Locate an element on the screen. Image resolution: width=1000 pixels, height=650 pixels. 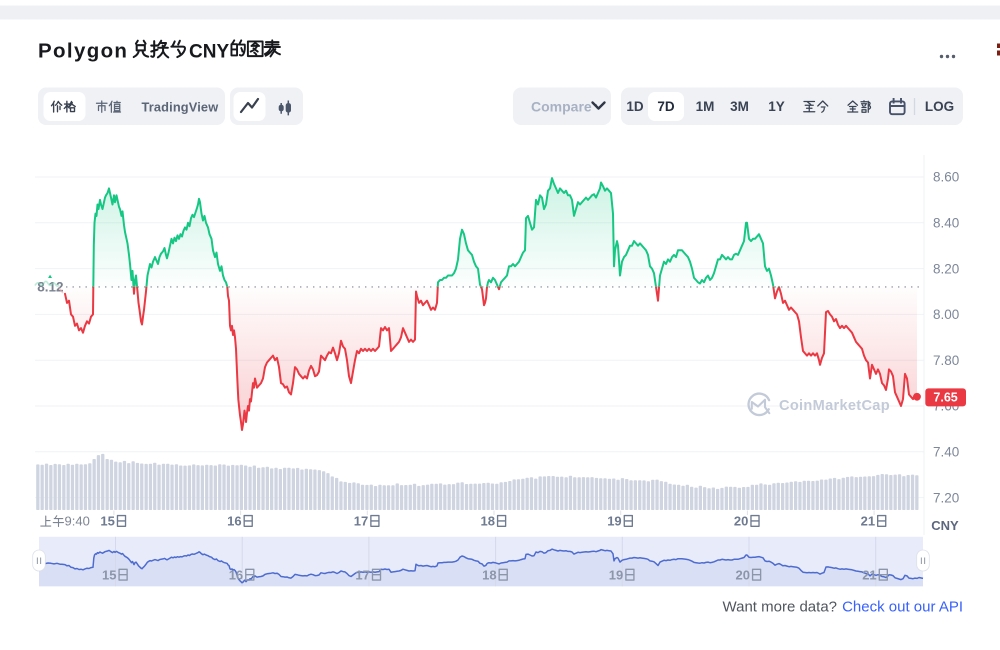
svg-text: CoinMarketCap is located at coordinates (834, 406).